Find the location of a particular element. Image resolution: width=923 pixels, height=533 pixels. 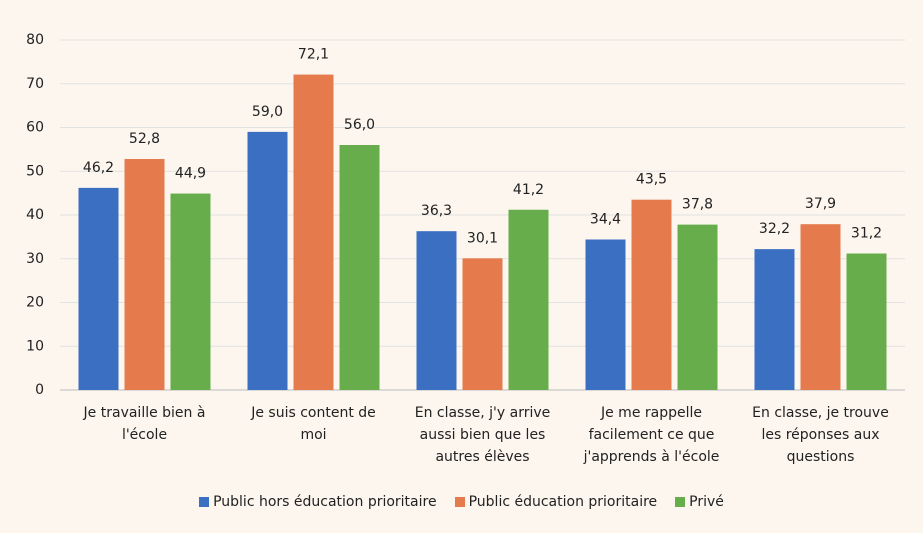

value-label: 72,1 is located at coordinates (313, 55).